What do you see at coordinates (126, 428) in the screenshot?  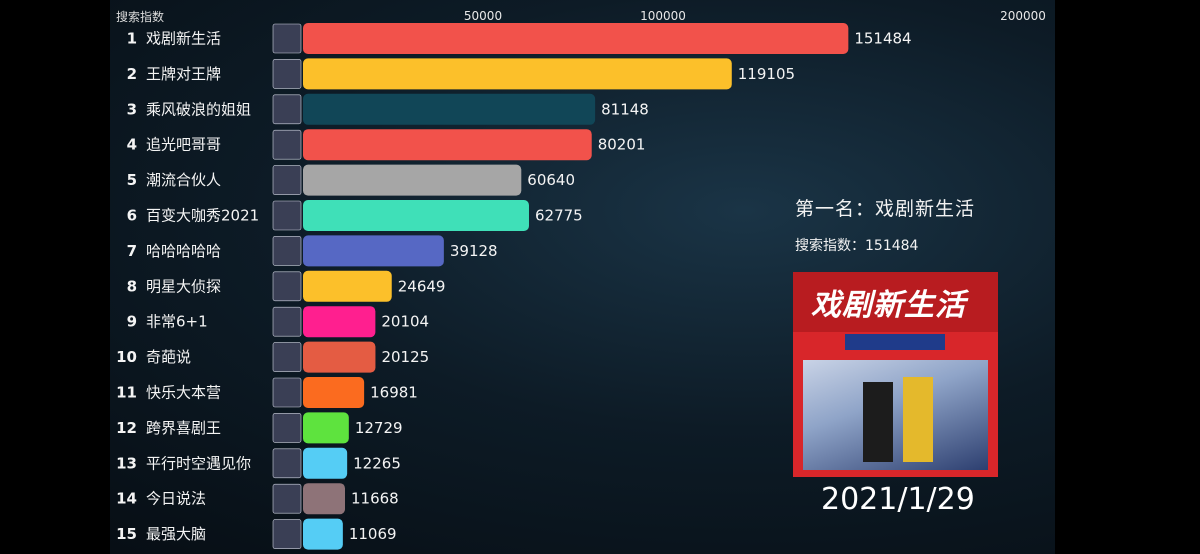 I see `rank-label: 12` at bounding box center [126, 428].